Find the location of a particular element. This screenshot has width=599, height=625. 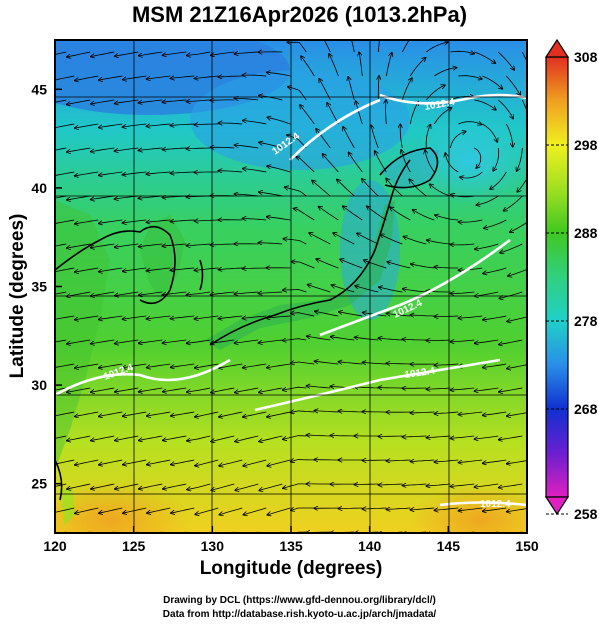

x-axis-ticks: 120 125 130 135 140 145 150 is located at coordinates (291, 540).